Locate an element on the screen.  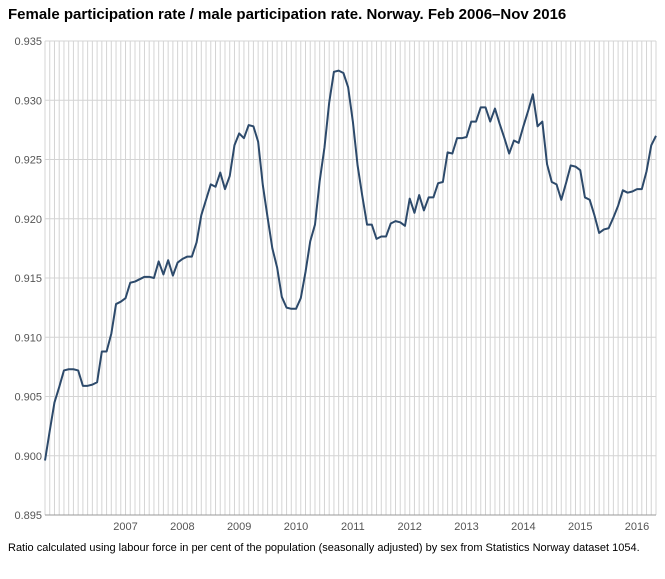
x-tick-label: 2007 is located at coordinates (125, 527).